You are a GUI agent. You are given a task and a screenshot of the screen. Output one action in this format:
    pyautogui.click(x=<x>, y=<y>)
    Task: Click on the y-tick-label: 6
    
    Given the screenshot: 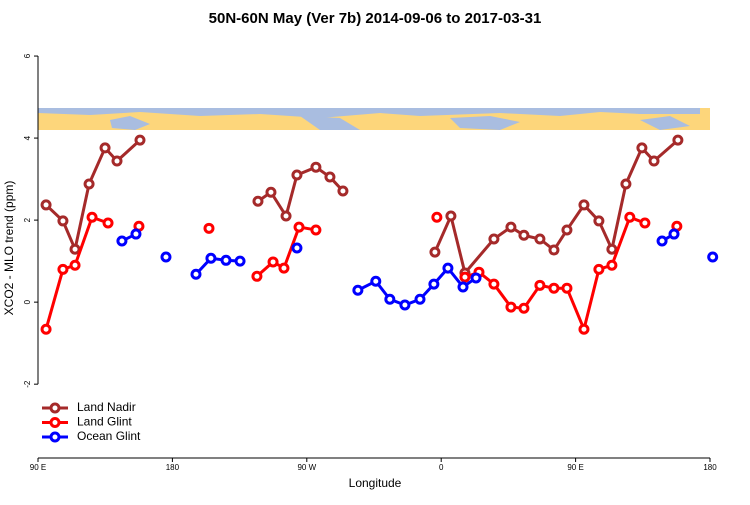 What is the action you would take?
    pyautogui.click(x=27, y=55)
    